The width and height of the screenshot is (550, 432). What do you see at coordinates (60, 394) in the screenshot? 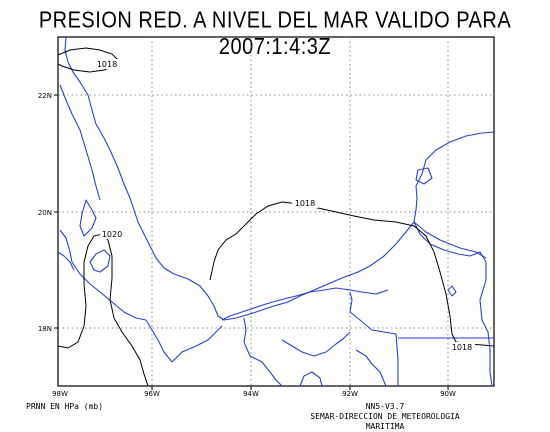
I see `lon-label-98w: 98W` at bounding box center [60, 394].